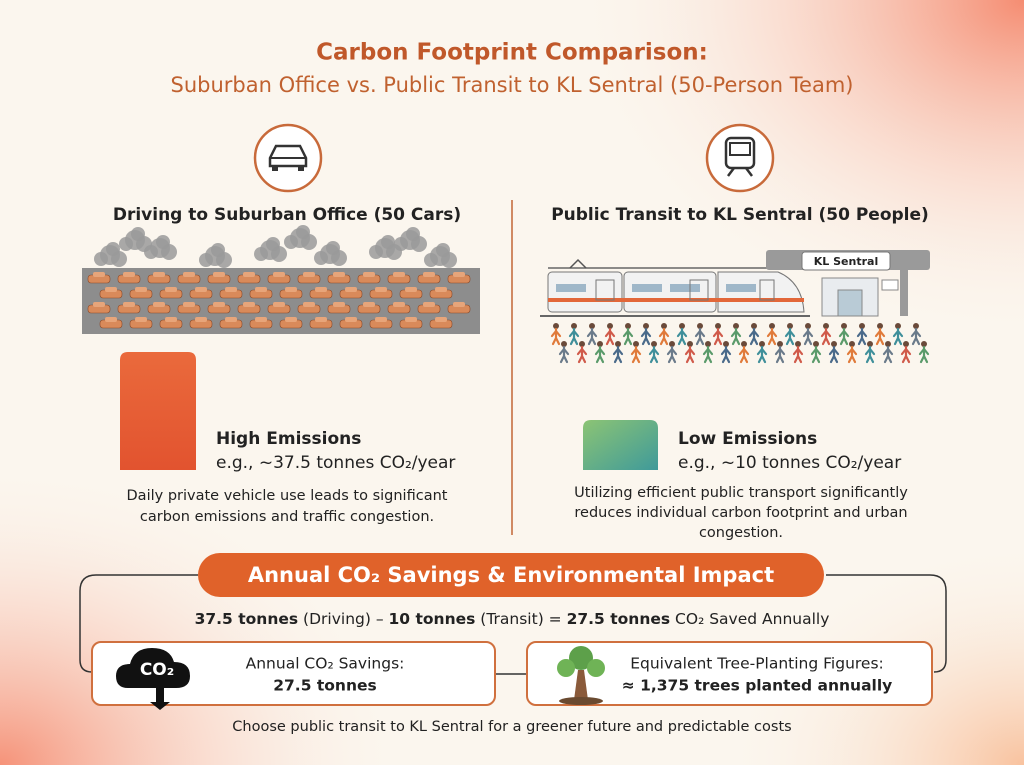  I want to click on equation-part: (Driving) –, so click(343, 619).